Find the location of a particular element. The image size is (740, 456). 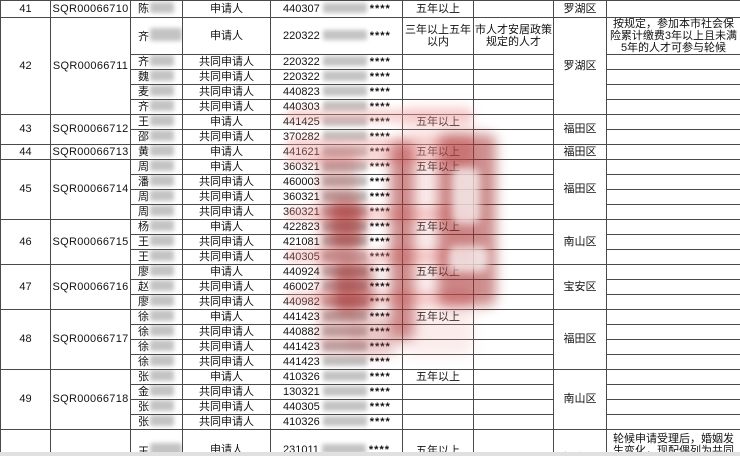

id-number-cell: 421081 **** is located at coordinates (336, 242).